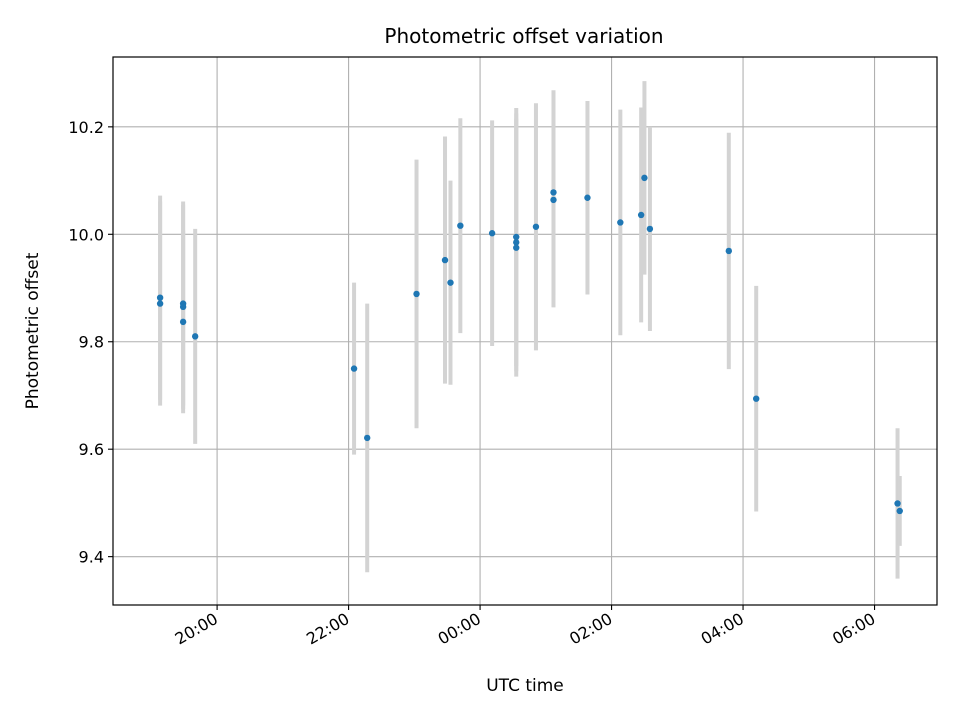 The height and width of the screenshot is (720, 960). What do you see at coordinates (91, 557) in the screenshot?
I see `y-tick-label: 9.4` at bounding box center [91, 557].